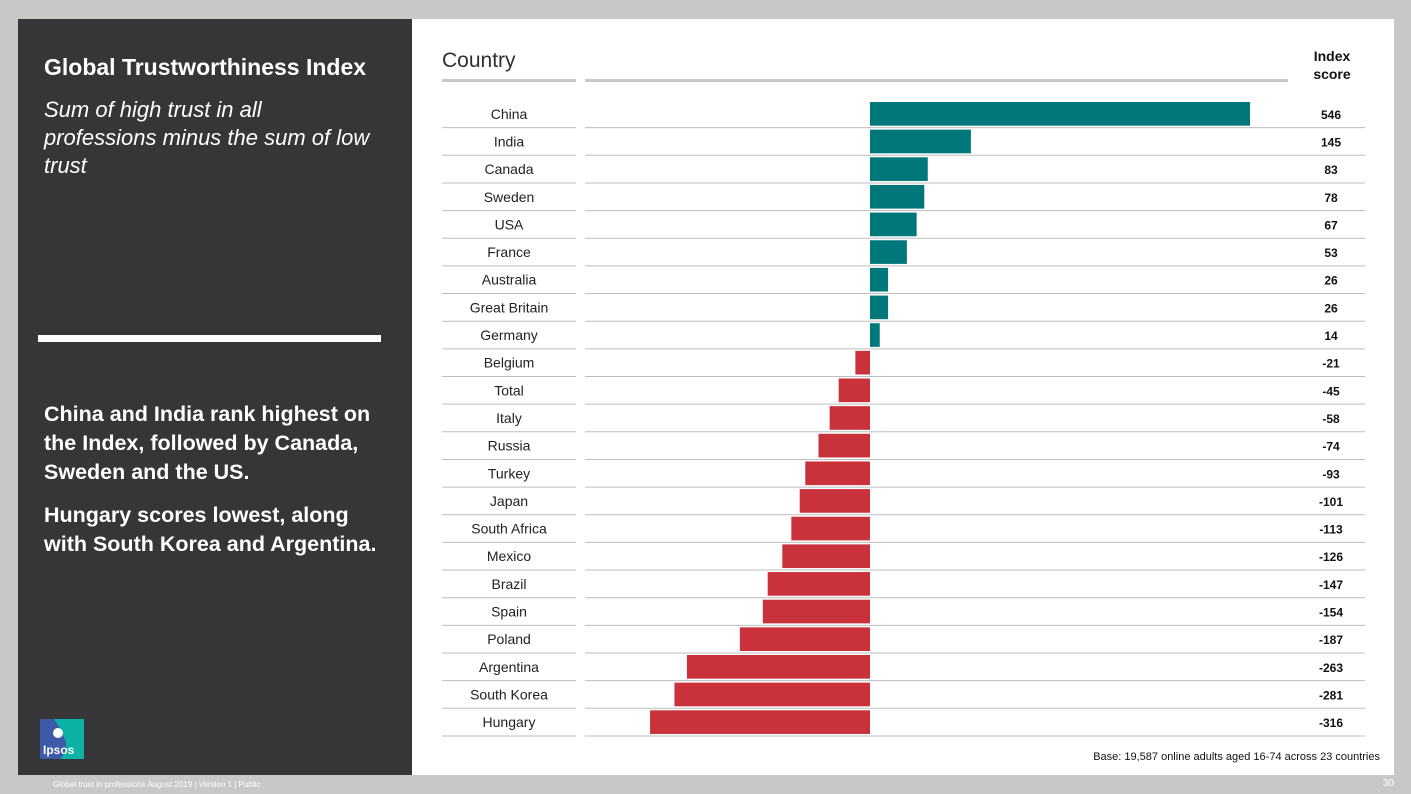  I want to click on category-label: Canada, so click(508, 169).